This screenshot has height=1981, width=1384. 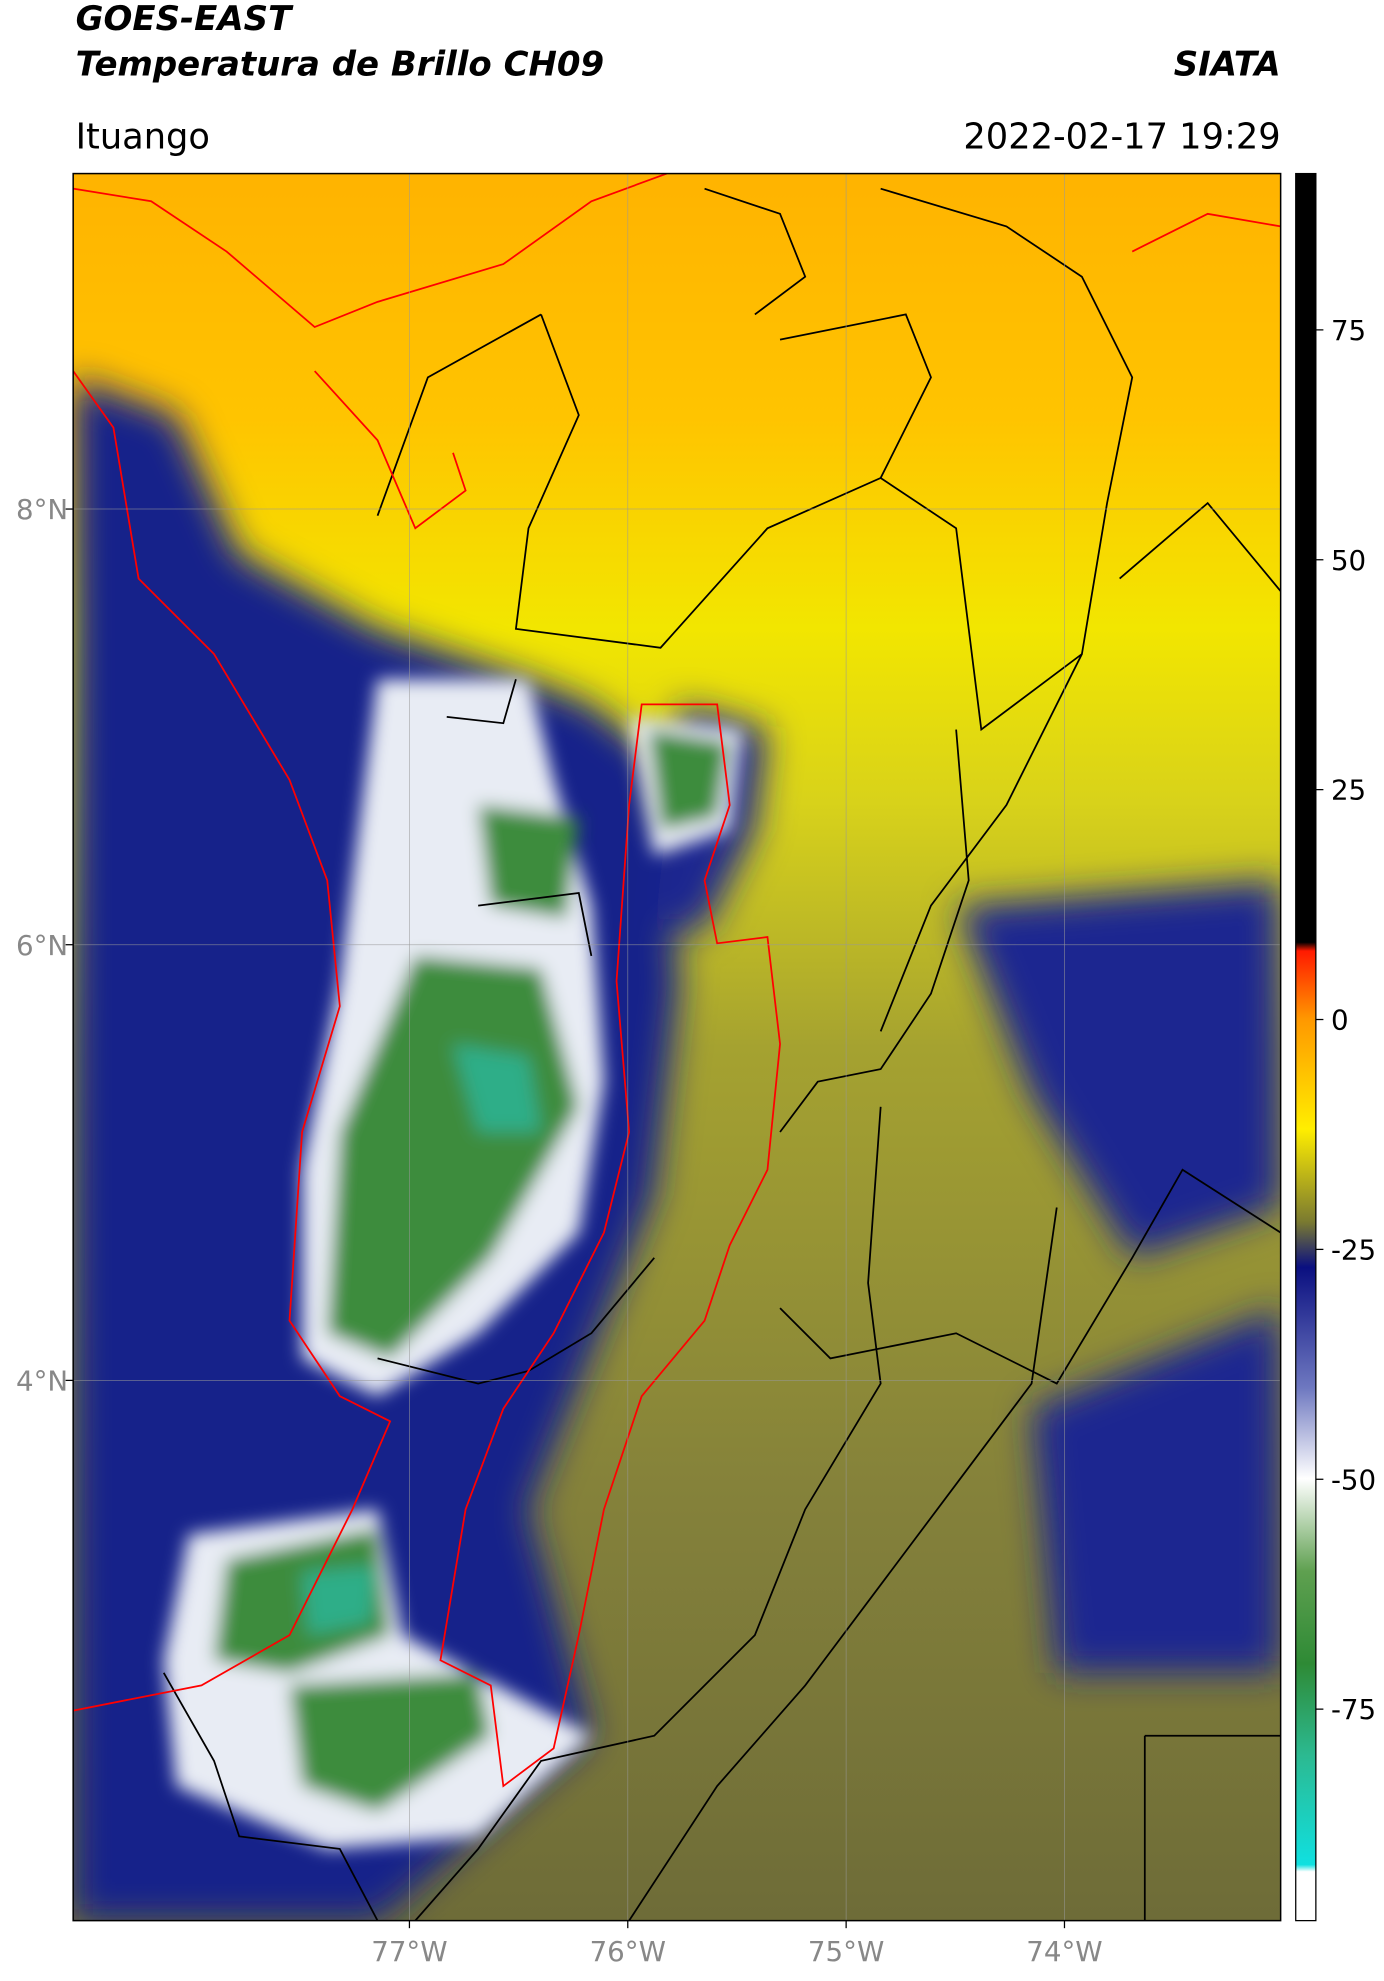 What do you see at coordinates (1340, 1020) in the screenshot?
I see `colorbar-tick-label: 0` at bounding box center [1340, 1020].